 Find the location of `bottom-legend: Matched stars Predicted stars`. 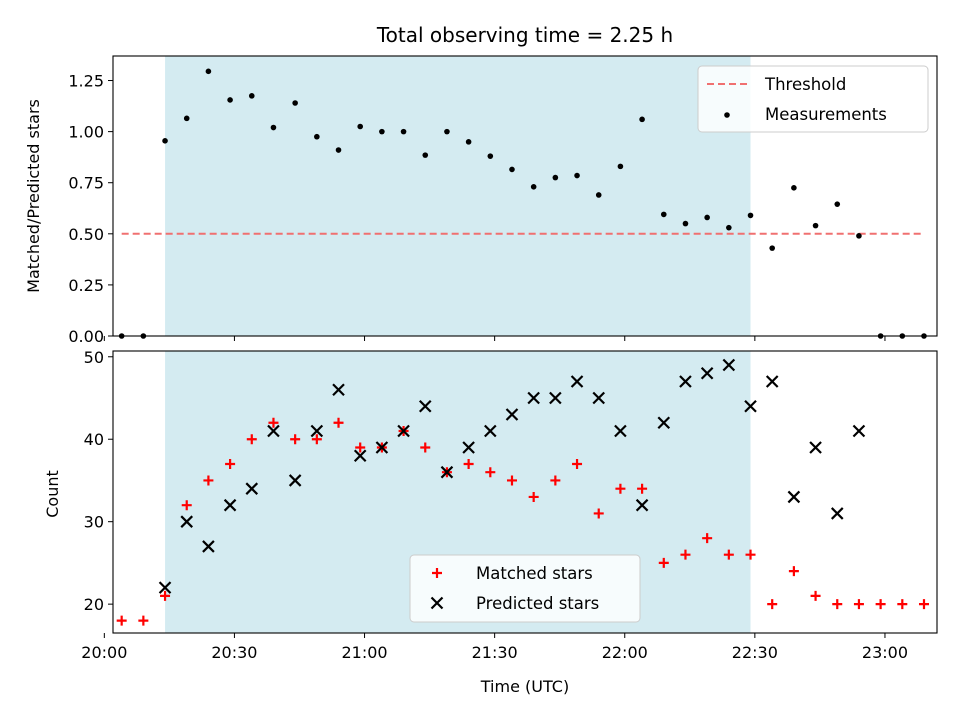

bottom-legend: Matched stars Predicted stars is located at coordinates (525, 588).